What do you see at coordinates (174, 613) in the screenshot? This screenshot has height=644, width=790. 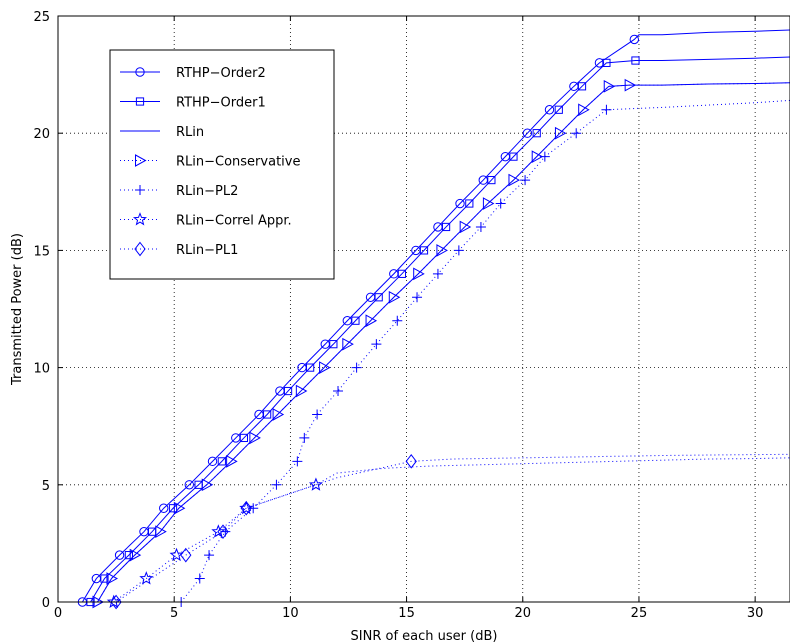 I see `x-tick-label: 5` at bounding box center [174, 613].